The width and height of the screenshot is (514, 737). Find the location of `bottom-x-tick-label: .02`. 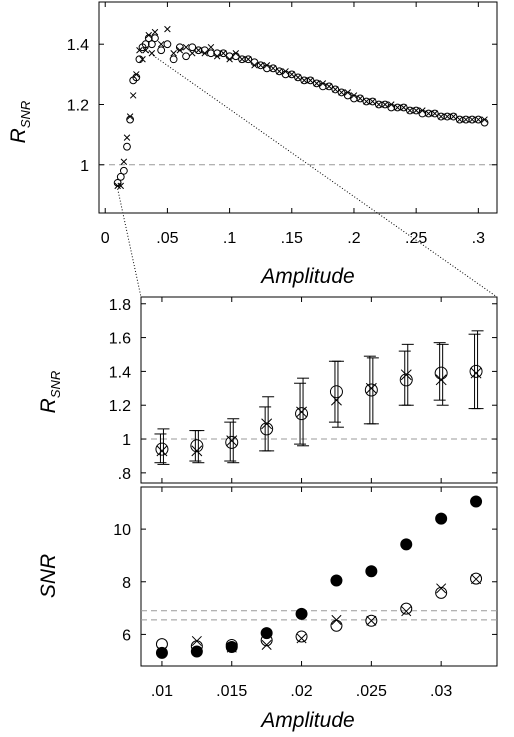

bottom-x-tick-label: .02 is located at coordinates (301, 691).